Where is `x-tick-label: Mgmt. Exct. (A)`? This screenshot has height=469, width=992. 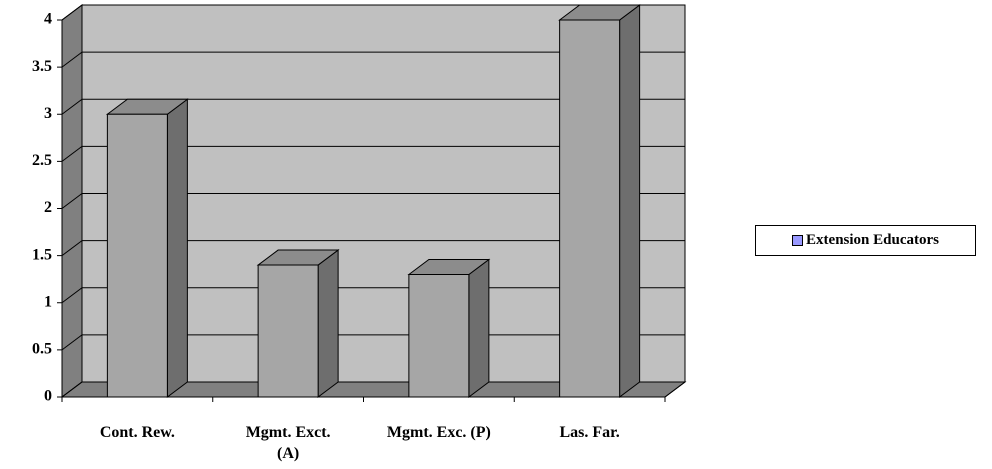
x-tick-label: Mgmt. Exct. (A) is located at coordinates (288, 443).